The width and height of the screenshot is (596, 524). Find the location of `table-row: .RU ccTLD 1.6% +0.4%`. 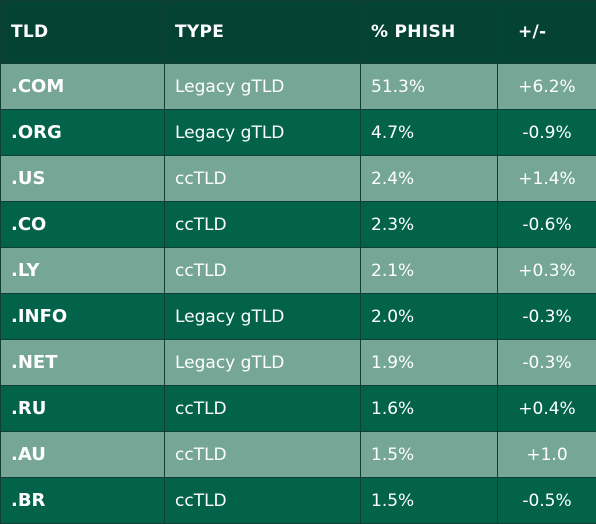

table-row: .RU ccTLD 1.6% +0.4% is located at coordinates (298, 408).